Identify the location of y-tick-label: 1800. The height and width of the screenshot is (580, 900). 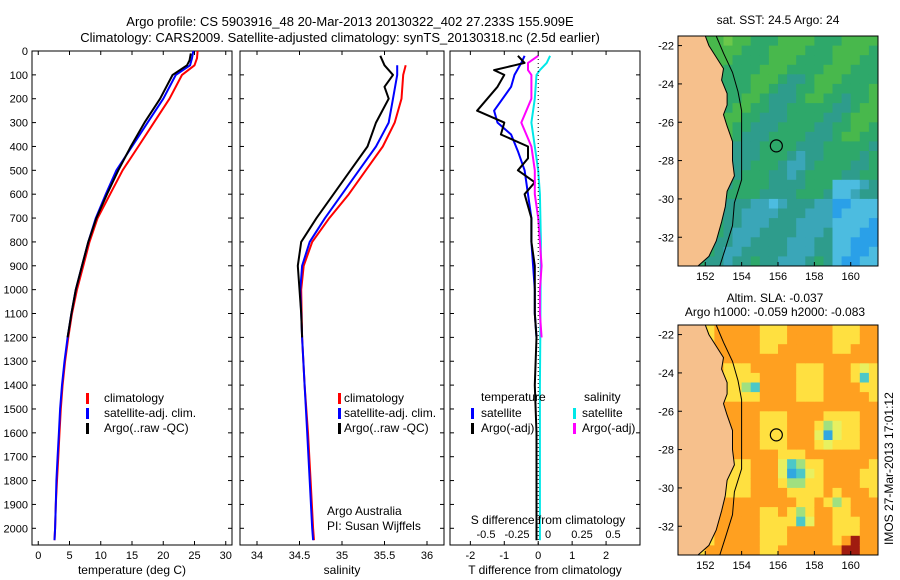
(16, 482).